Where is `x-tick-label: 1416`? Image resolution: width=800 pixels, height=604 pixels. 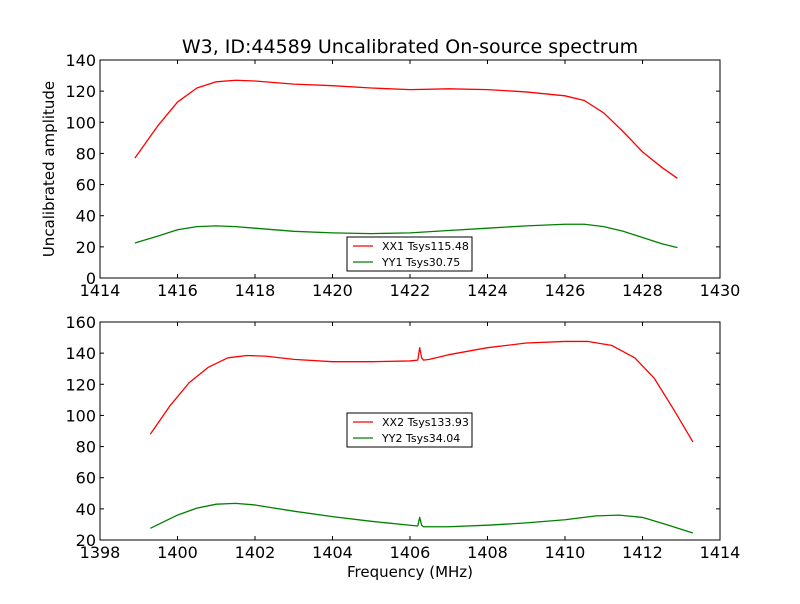 x-tick-label: 1416 is located at coordinates (177, 290).